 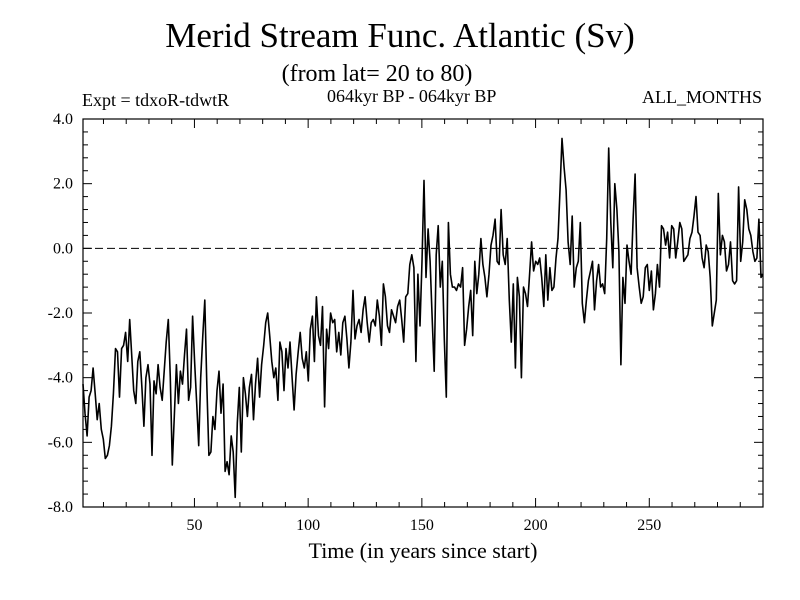 I want to click on y-tick-label: -6.0, so click(x=60, y=442).